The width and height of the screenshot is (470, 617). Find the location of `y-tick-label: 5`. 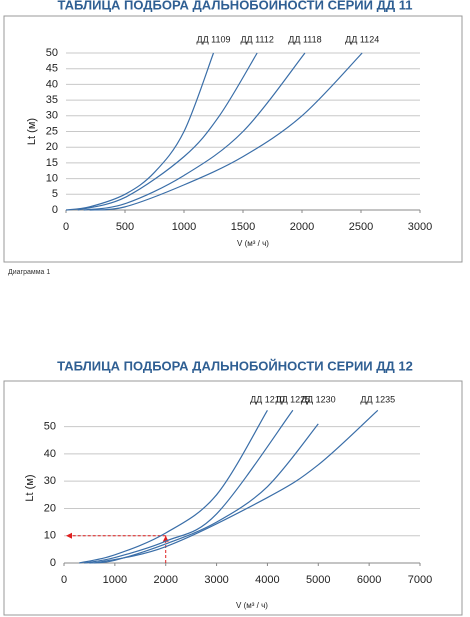

y-tick-label: 5 is located at coordinates (55, 194).